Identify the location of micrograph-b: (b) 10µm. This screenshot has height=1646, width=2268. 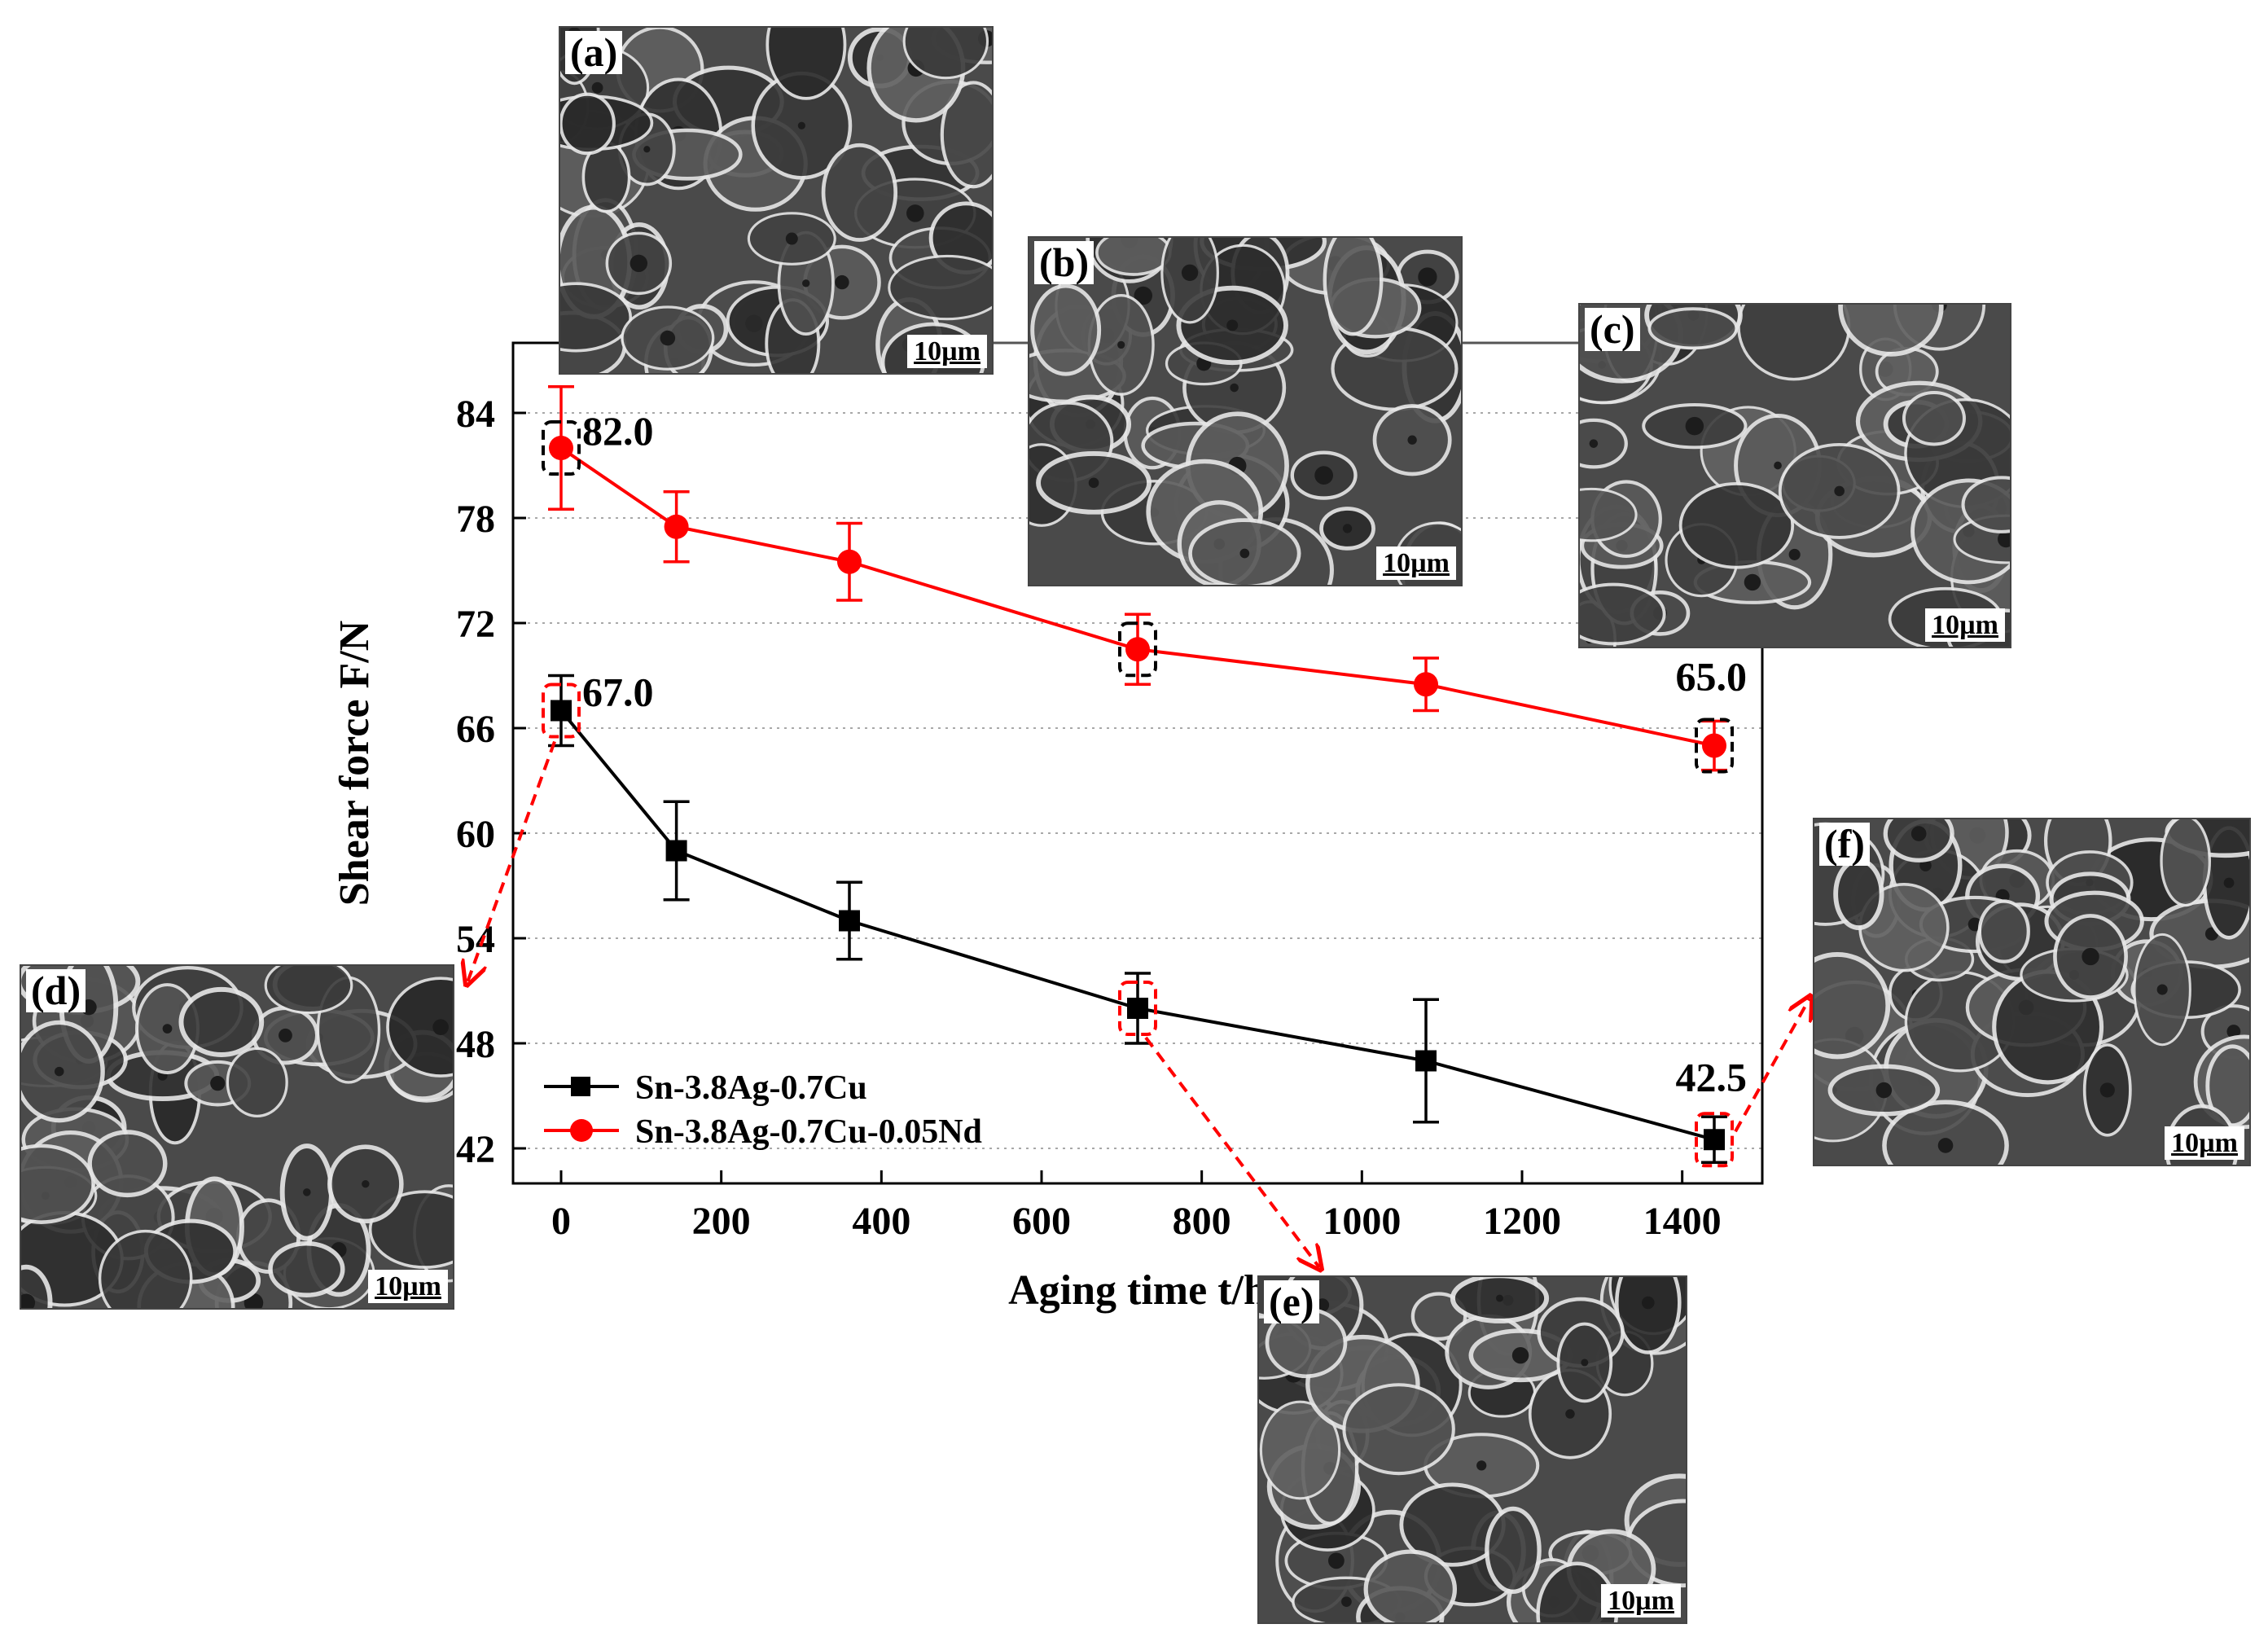
(1245, 411).